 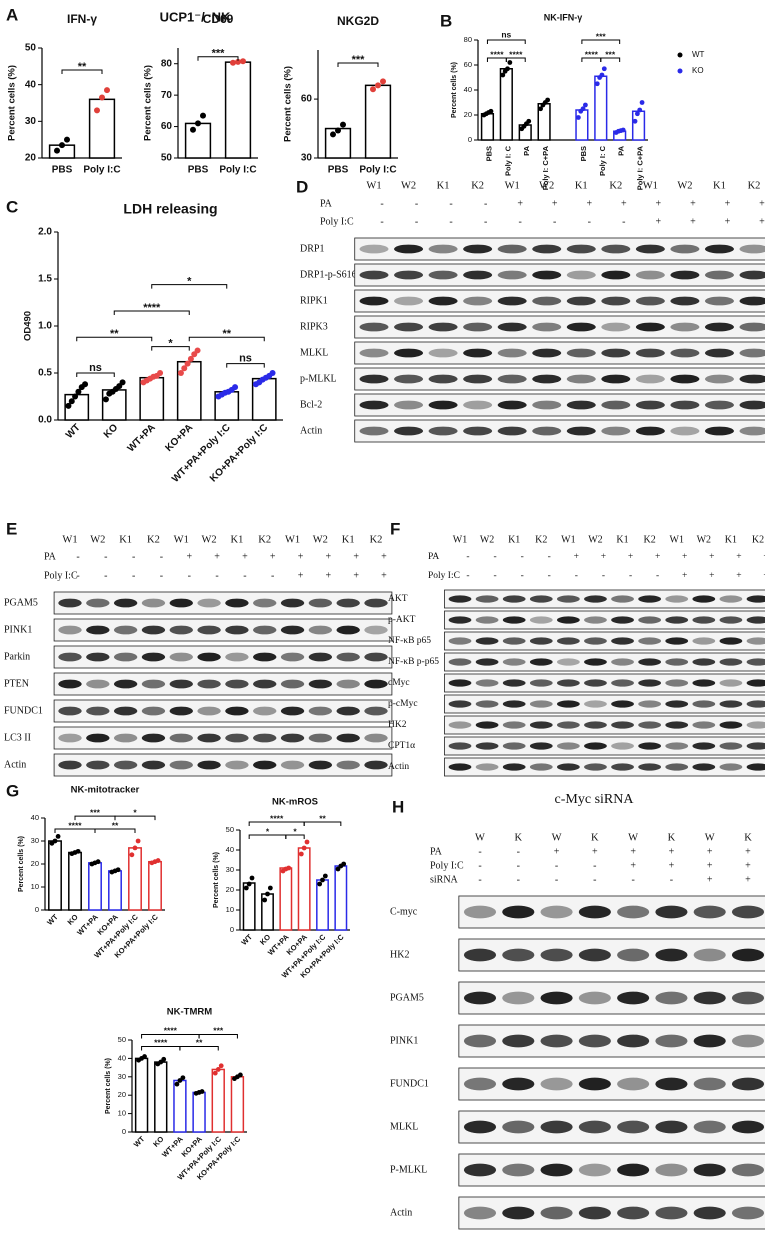 What do you see at coordinates (404, 1040) in the screenshot?
I see `band-label: PINK1` at bounding box center [404, 1040].